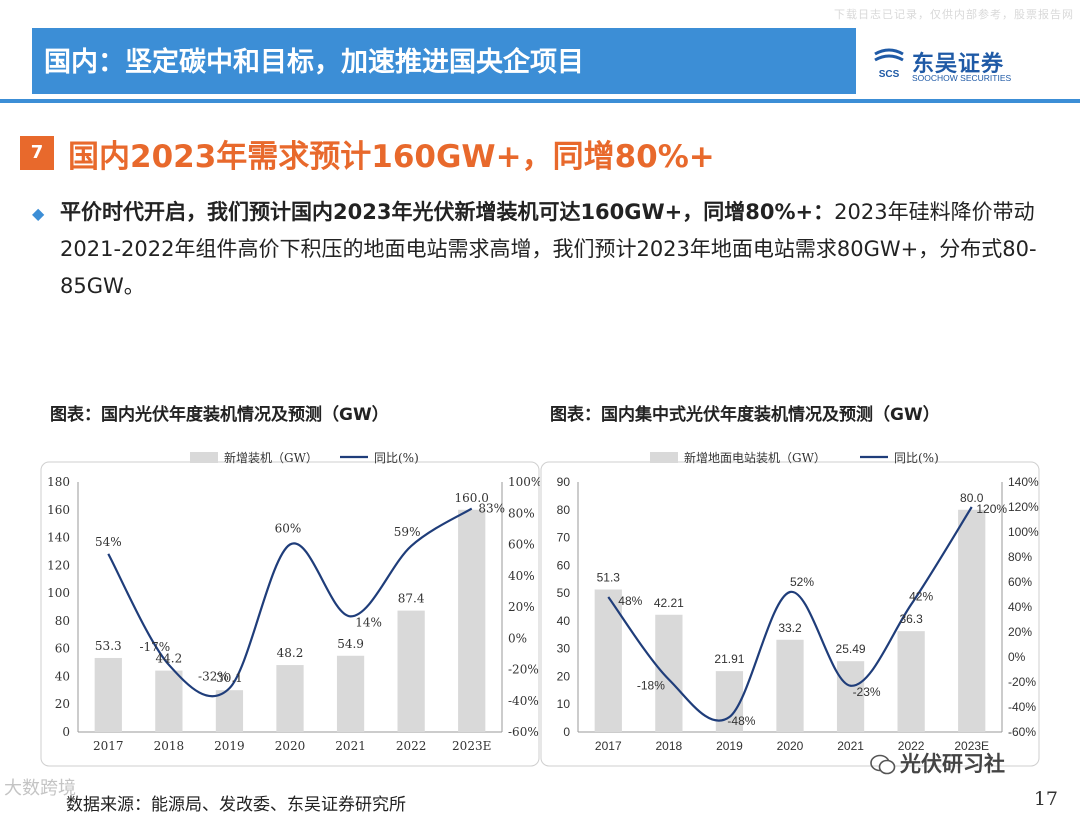 The height and width of the screenshot is (815, 1080). I want to click on section-number-badge: 7, so click(37, 153).